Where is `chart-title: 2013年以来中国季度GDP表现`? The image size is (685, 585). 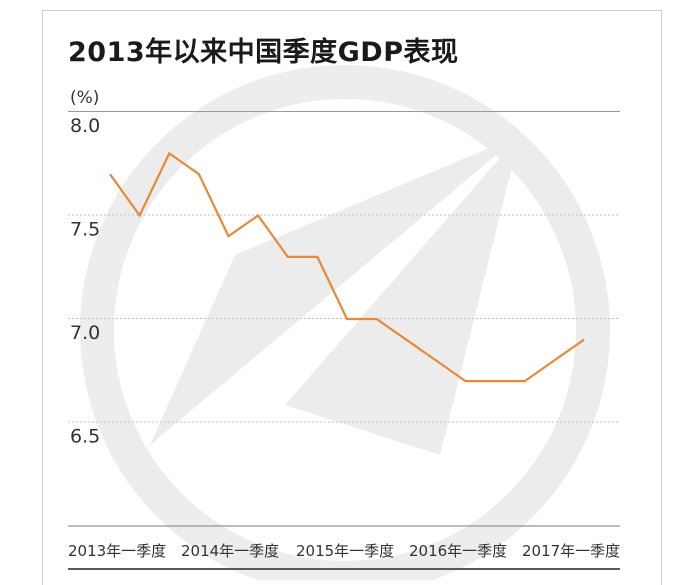
chart-title: 2013年以来中国季度GDP表现 is located at coordinates (263, 52).